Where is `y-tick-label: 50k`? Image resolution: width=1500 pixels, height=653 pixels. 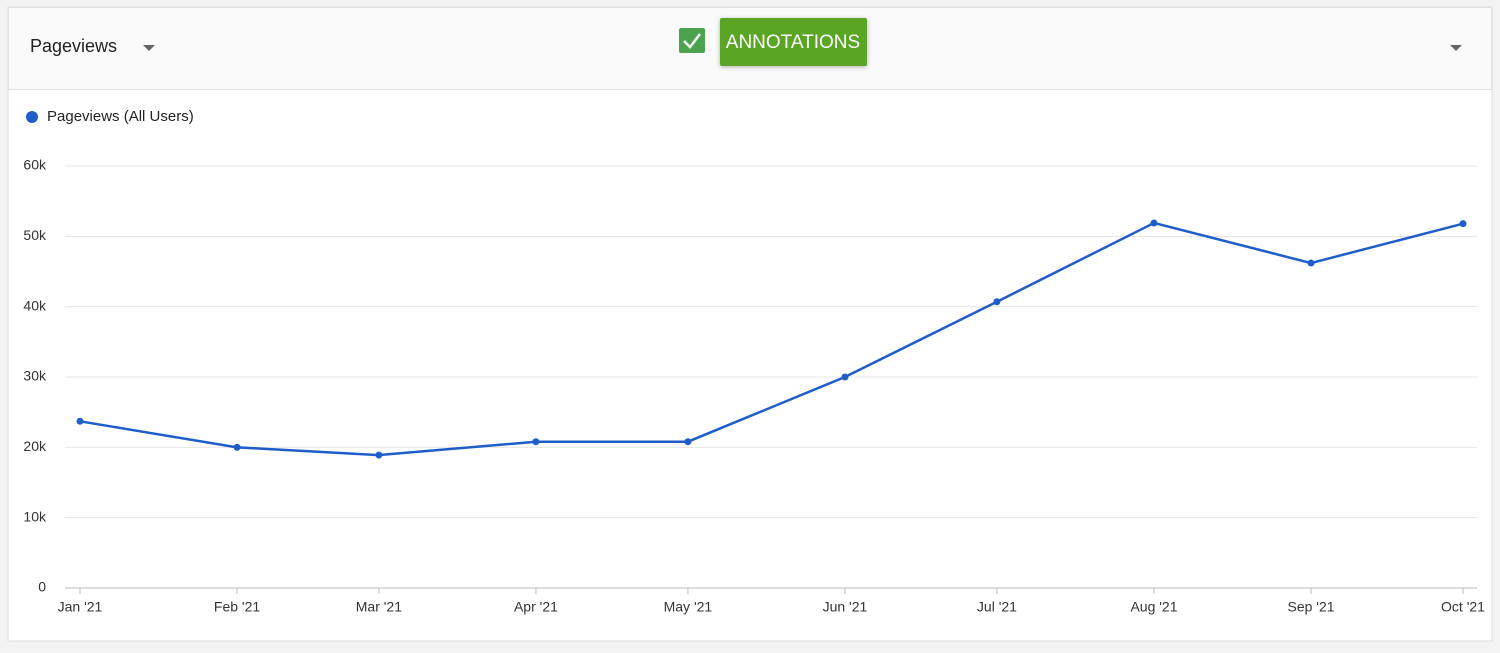 y-tick-label: 50k is located at coordinates (35, 235).